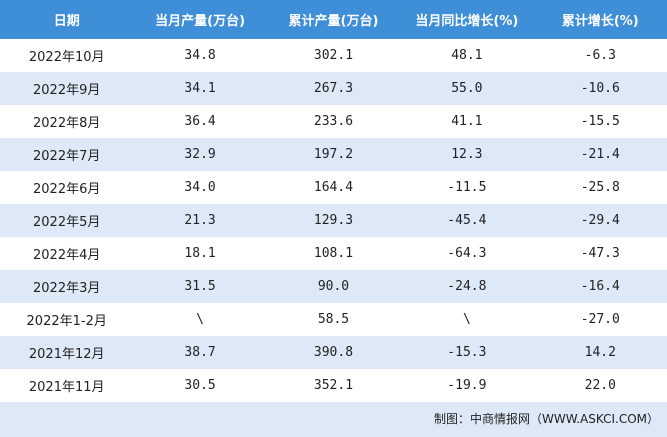 The image size is (667, 437). Describe the element at coordinates (467, 352) in the screenshot. I see `value-cell: -15.3` at that location.